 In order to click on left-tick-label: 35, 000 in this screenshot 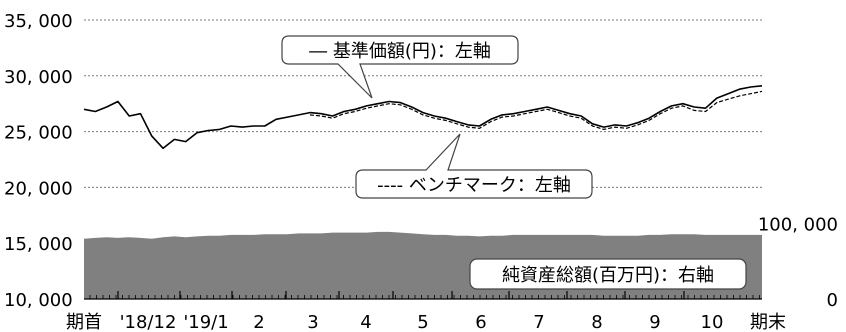, I will do `click(38, 21)`.